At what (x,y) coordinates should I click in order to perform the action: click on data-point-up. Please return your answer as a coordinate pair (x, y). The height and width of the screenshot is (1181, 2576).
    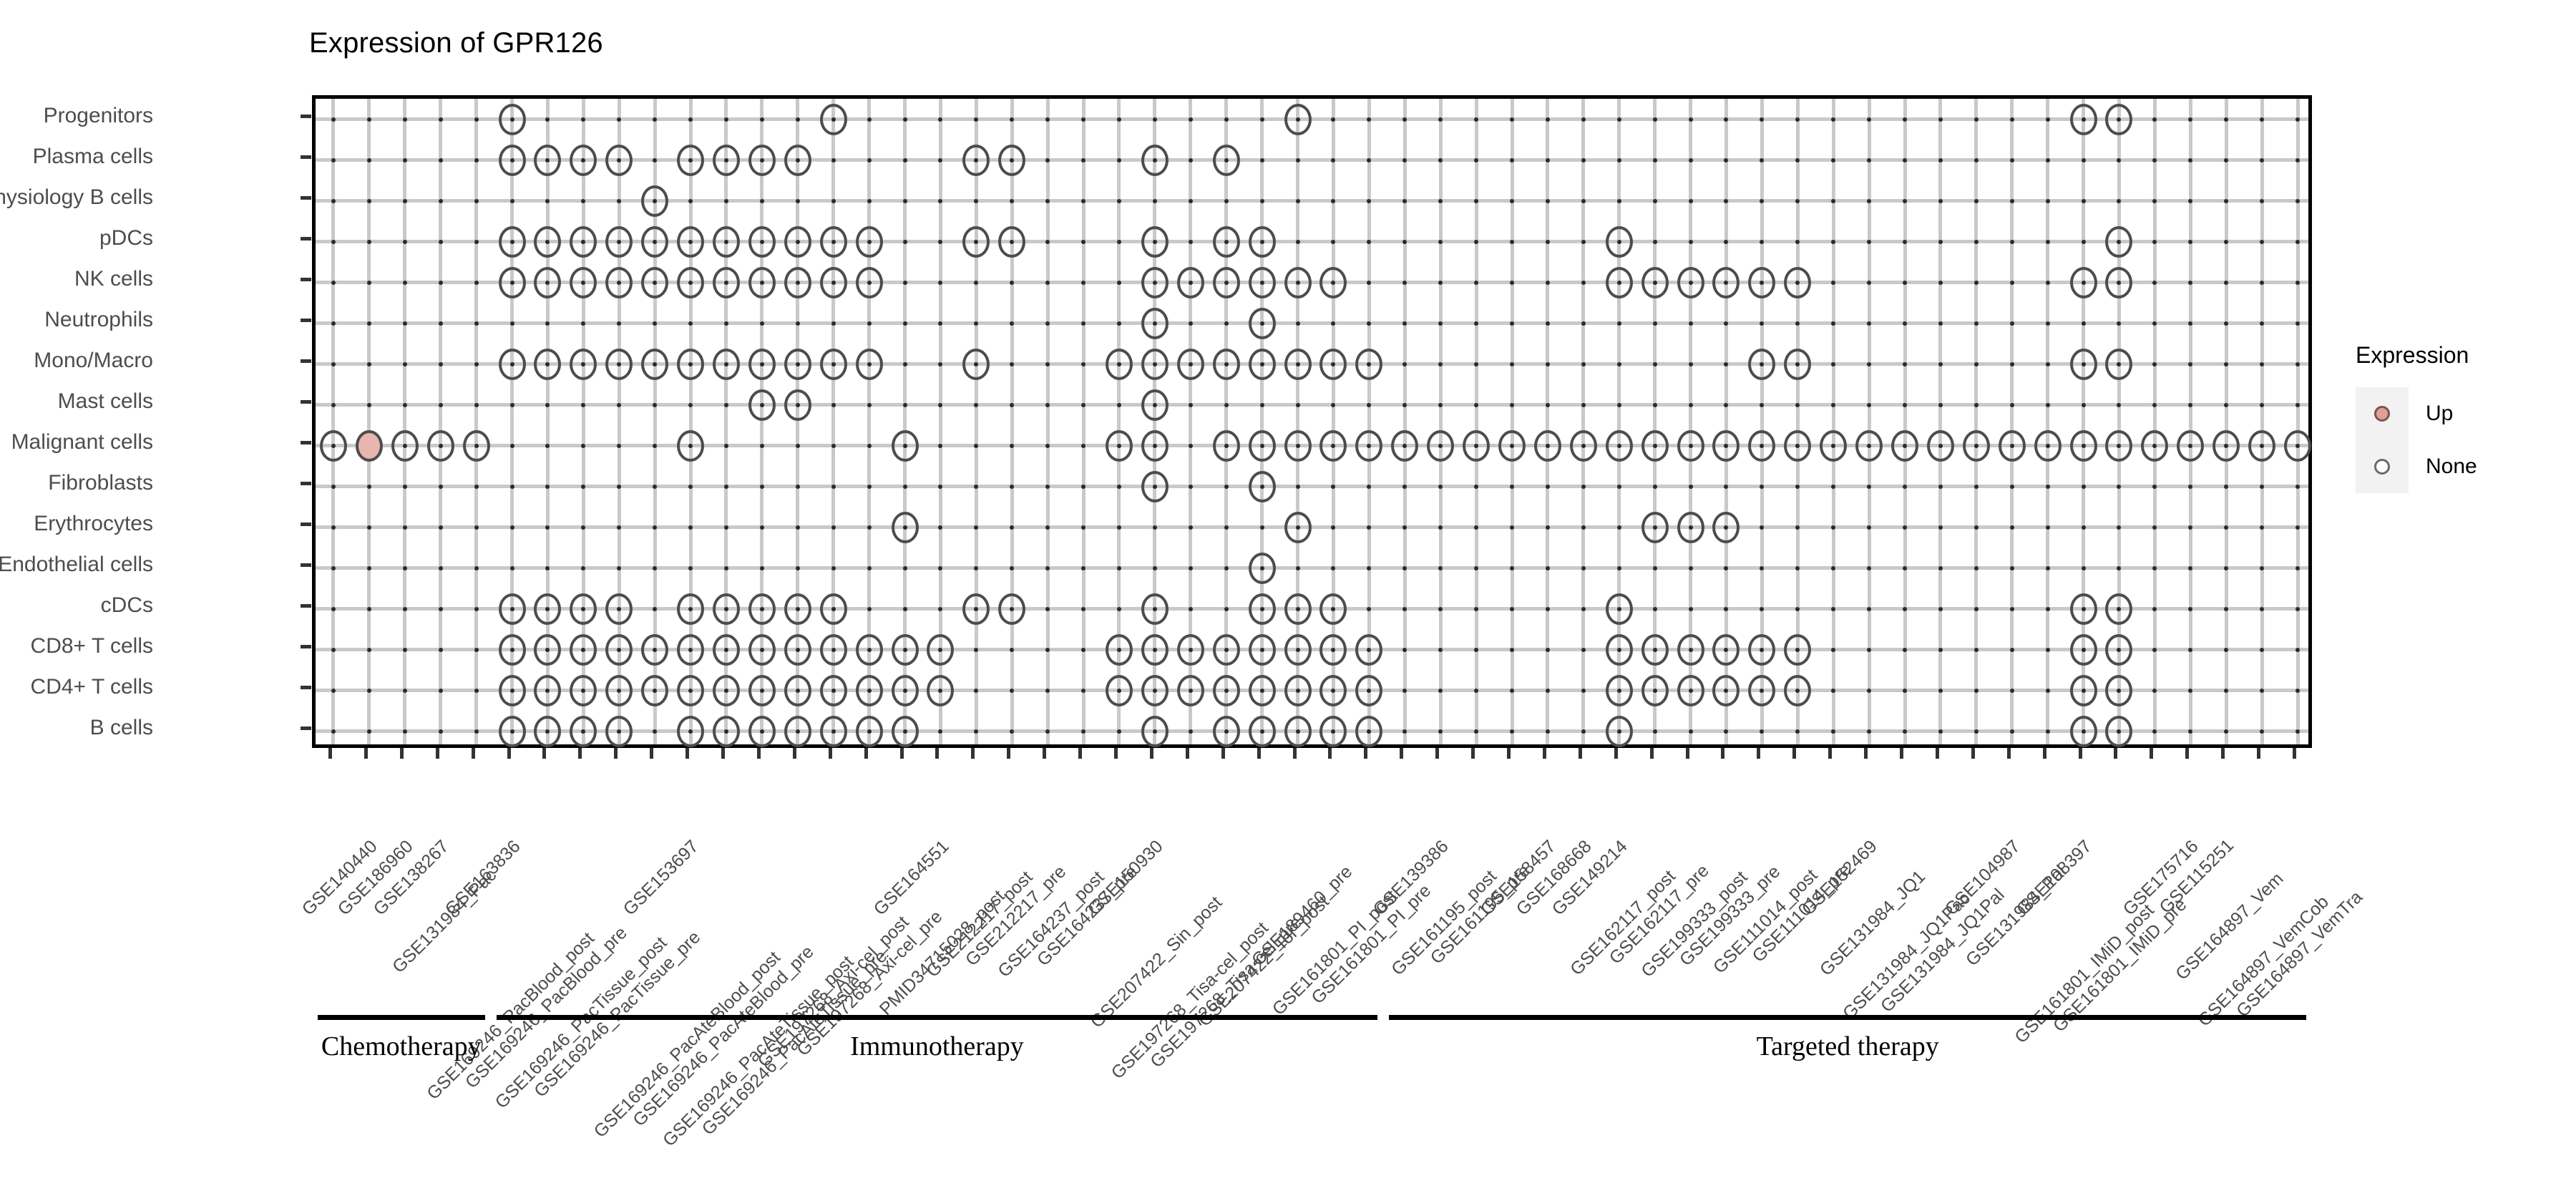
    Looking at the image, I should click on (369, 445).